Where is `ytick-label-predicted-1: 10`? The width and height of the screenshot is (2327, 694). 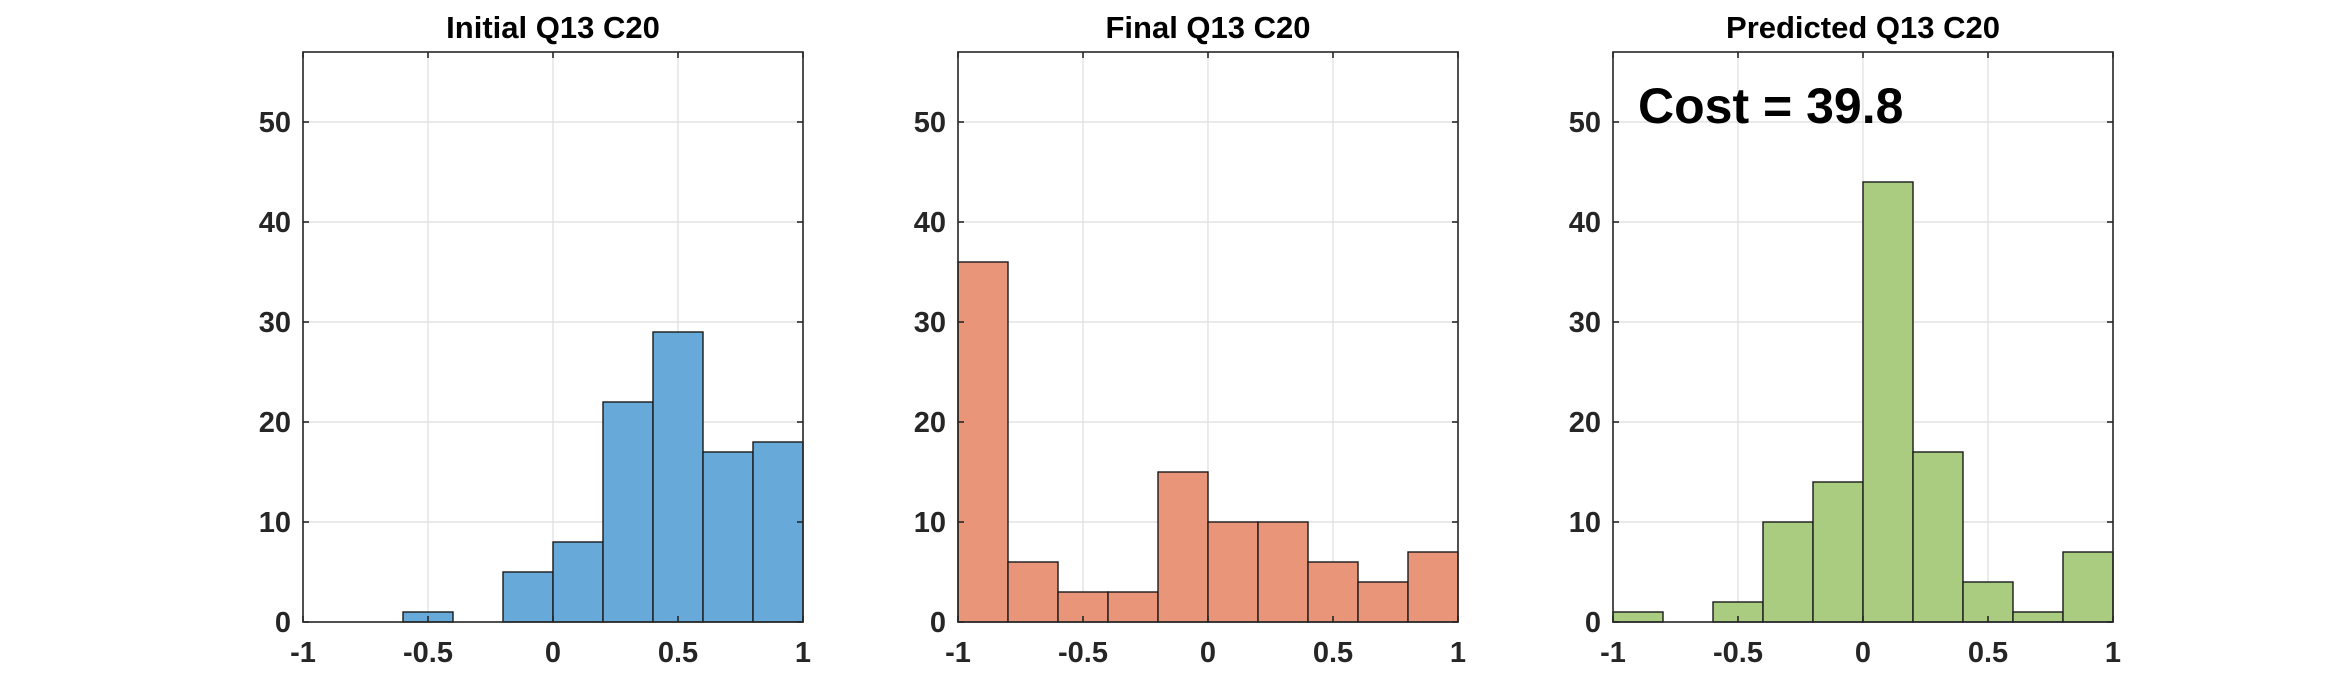
ytick-label-predicted-1: 10 is located at coordinates (1585, 523).